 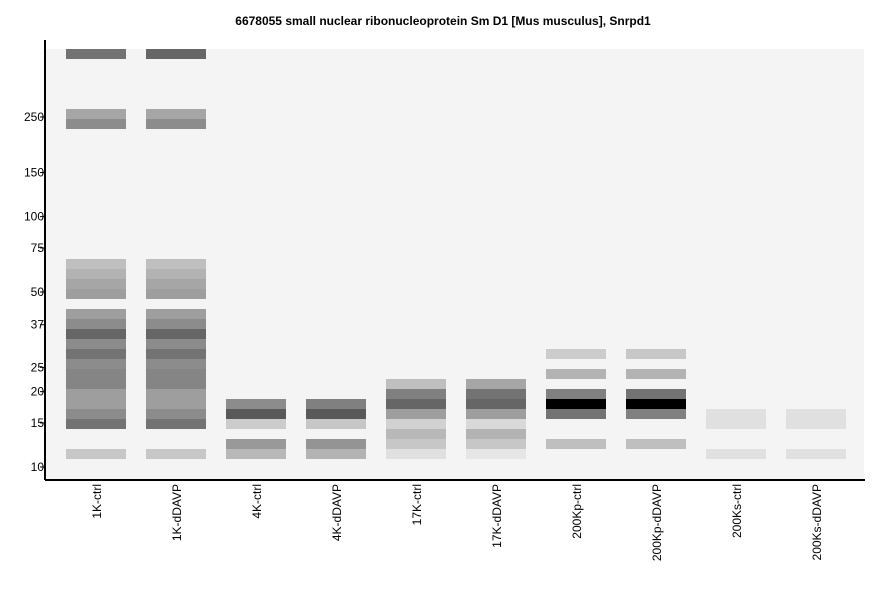 I want to click on lane-label: 17K-ctrl, so click(x=417, y=504).